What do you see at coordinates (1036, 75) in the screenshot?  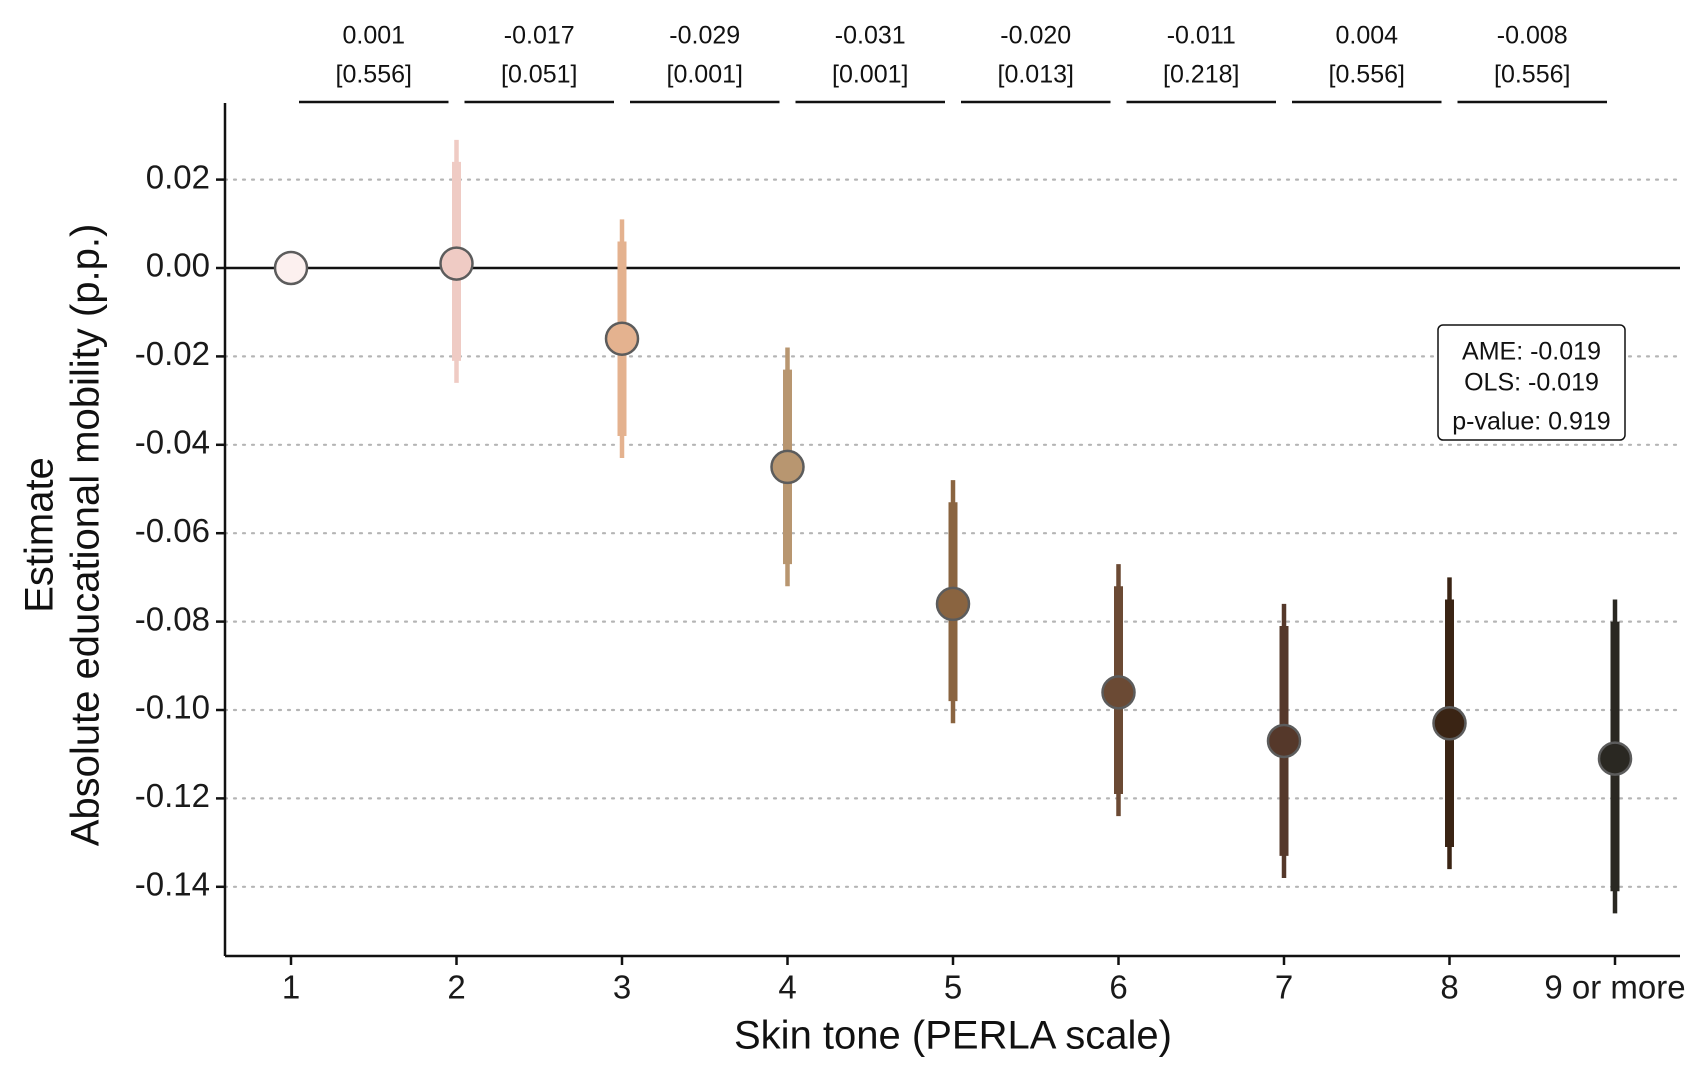 I see `difference-pvalue: [0.013]` at bounding box center [1036, 75].